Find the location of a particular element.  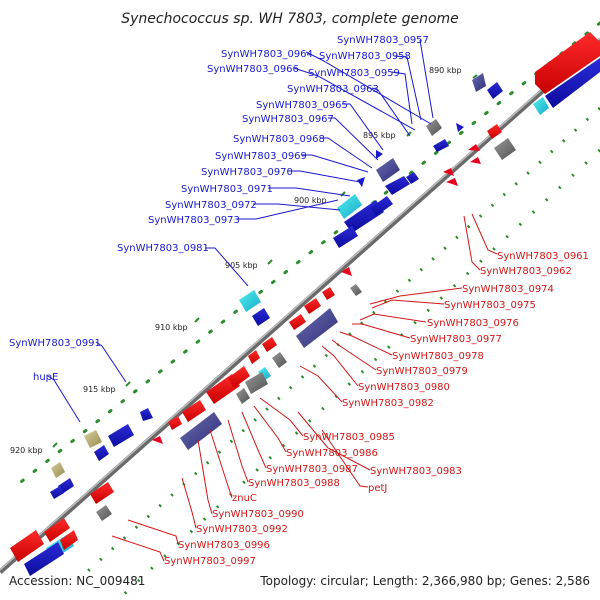

label-SynWH7803_0986: SynWH7803_0986 is located at coordinates (332, 453).